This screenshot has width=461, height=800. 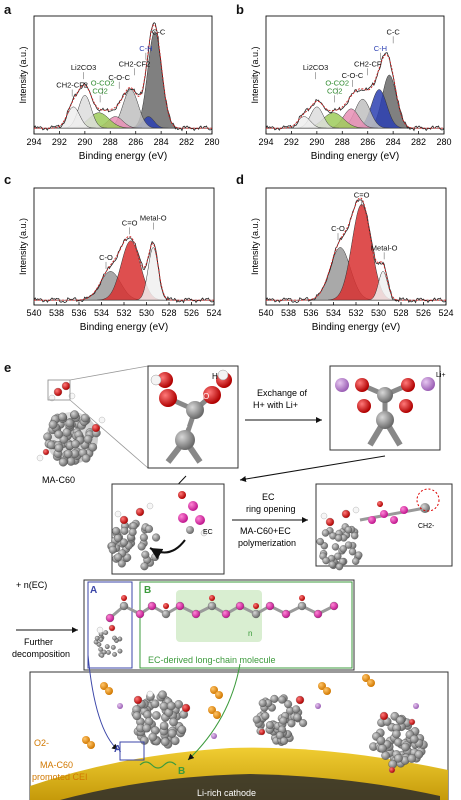 I want to click on polymer-label-2: polymerization, so click(x=267, y=543).